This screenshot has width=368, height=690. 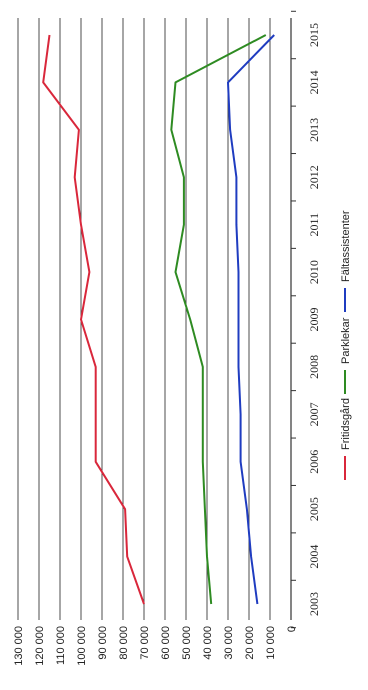 I want to click on legend: Fritidsgård Parklekar Fältassistenter, so click(x=346, y=345).